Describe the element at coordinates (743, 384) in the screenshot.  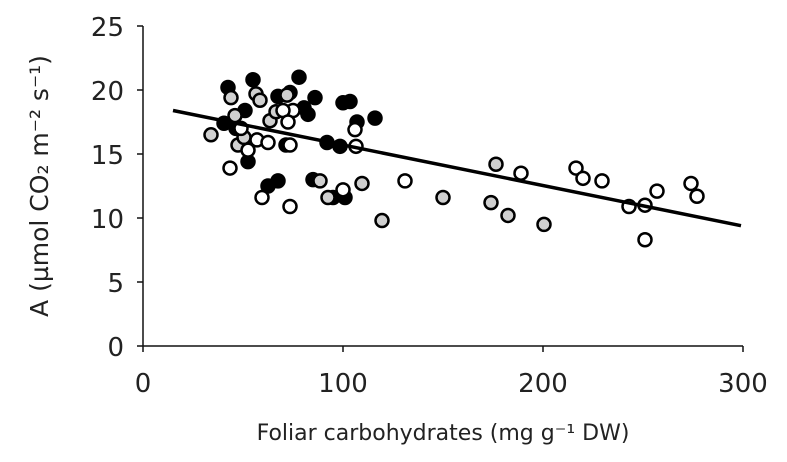
I see `x-tick-label: 300` at that location.